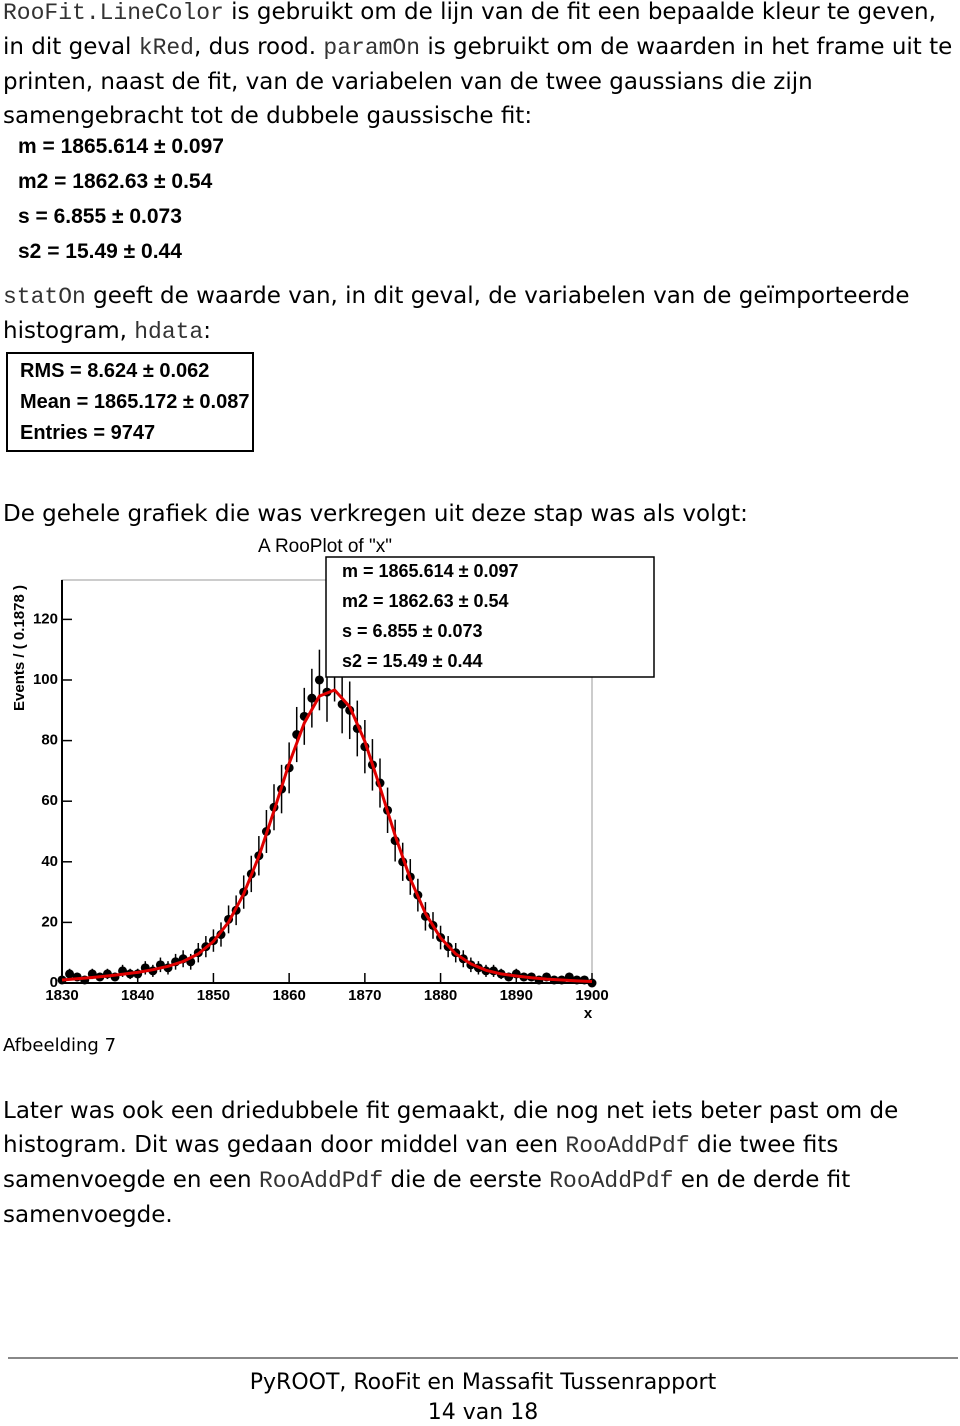  What do you see at coordinates (100, 251) in the screenshot?
I see `param-line: s2 = 15.49 ± 0.44` at bounding box center [100, 251].